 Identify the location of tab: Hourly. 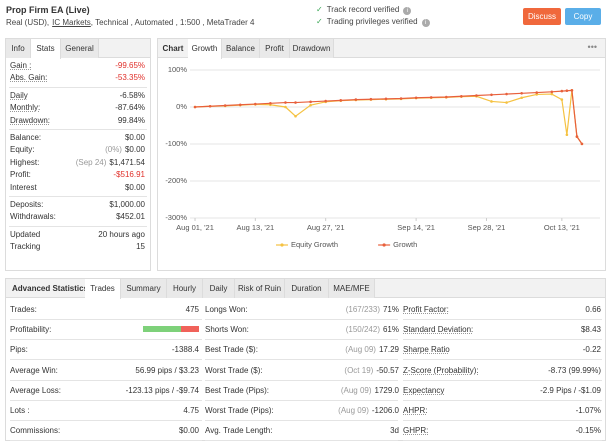
(185, 288).